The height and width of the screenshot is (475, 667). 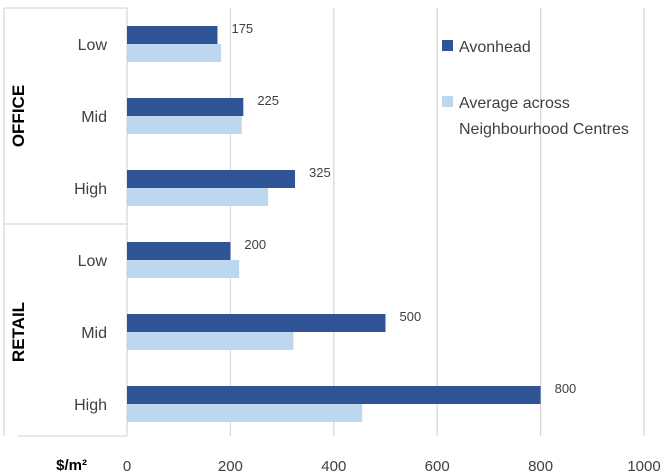 What do you see at coordinates (495, 47) in the screenshot?
I see `legend-label: Avonhead` at bounding box center [495, 47].